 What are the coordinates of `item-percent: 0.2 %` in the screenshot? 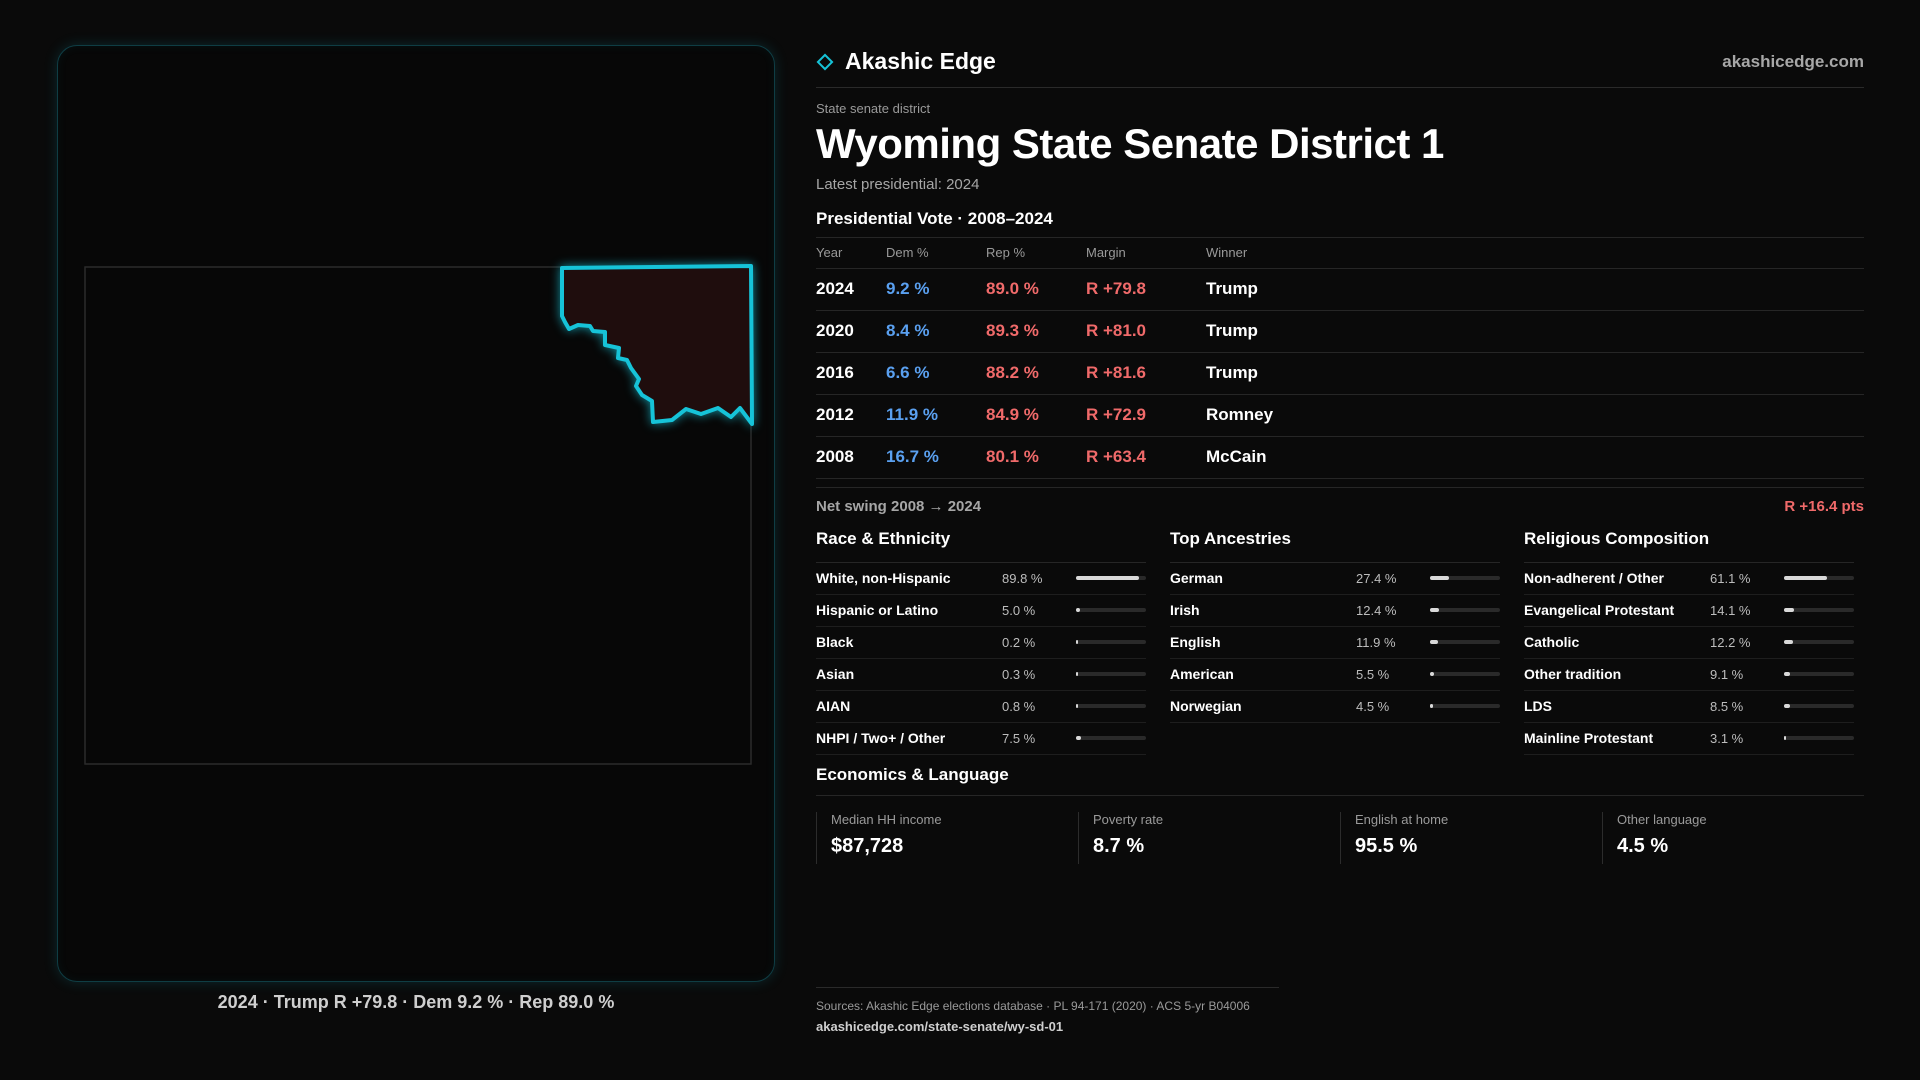 It's located at (1019, 642).